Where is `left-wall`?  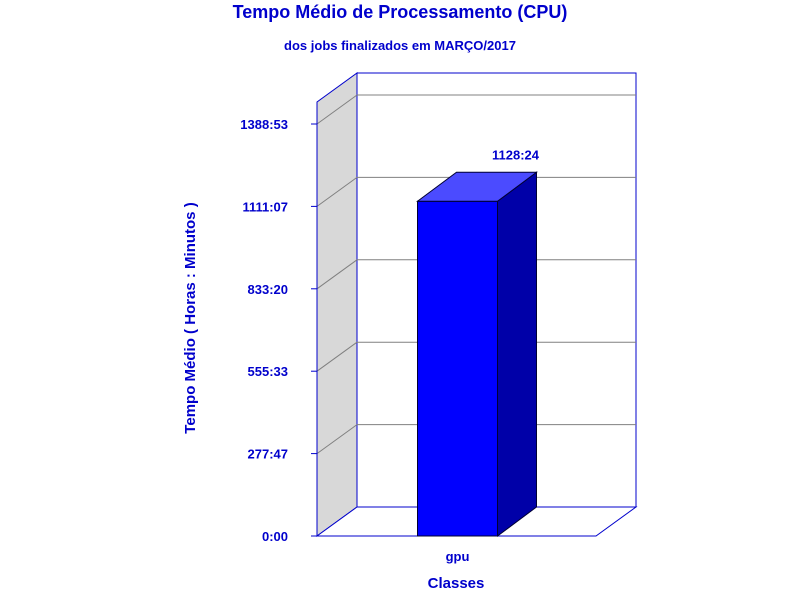 left-wall is located at coordinates (337, 304).